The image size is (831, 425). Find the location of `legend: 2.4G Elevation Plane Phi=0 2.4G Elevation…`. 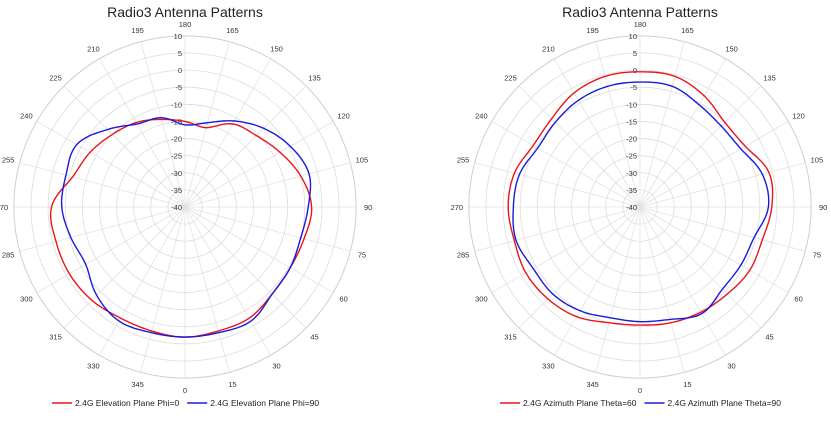

legend: 2.4G Elevation Plane Phi=0 2.4G Elevation… is located at coordinates (185, 403).